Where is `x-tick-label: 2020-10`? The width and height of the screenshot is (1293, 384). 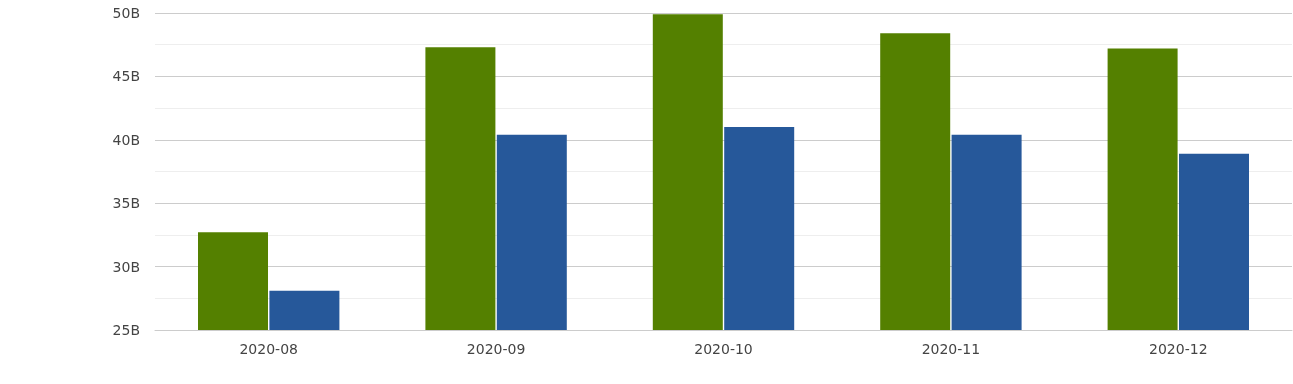 x-tick-label: 2020-10 is located at coordinates (723, 349).